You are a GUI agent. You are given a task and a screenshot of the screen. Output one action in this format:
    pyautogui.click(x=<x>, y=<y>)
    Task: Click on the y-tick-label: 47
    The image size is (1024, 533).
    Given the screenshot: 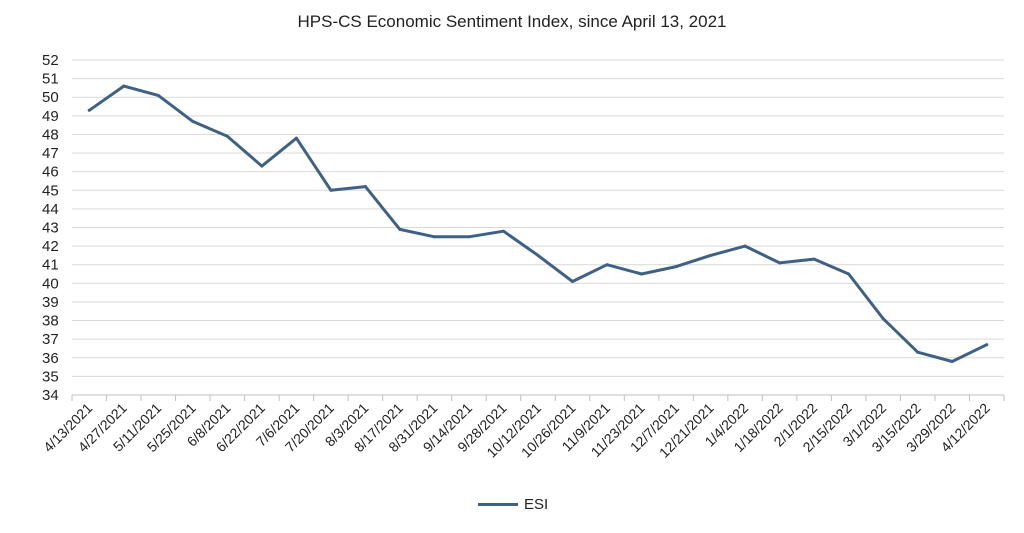 What is the action you would take?
    pyautogui.click(x=50, y=153)
    